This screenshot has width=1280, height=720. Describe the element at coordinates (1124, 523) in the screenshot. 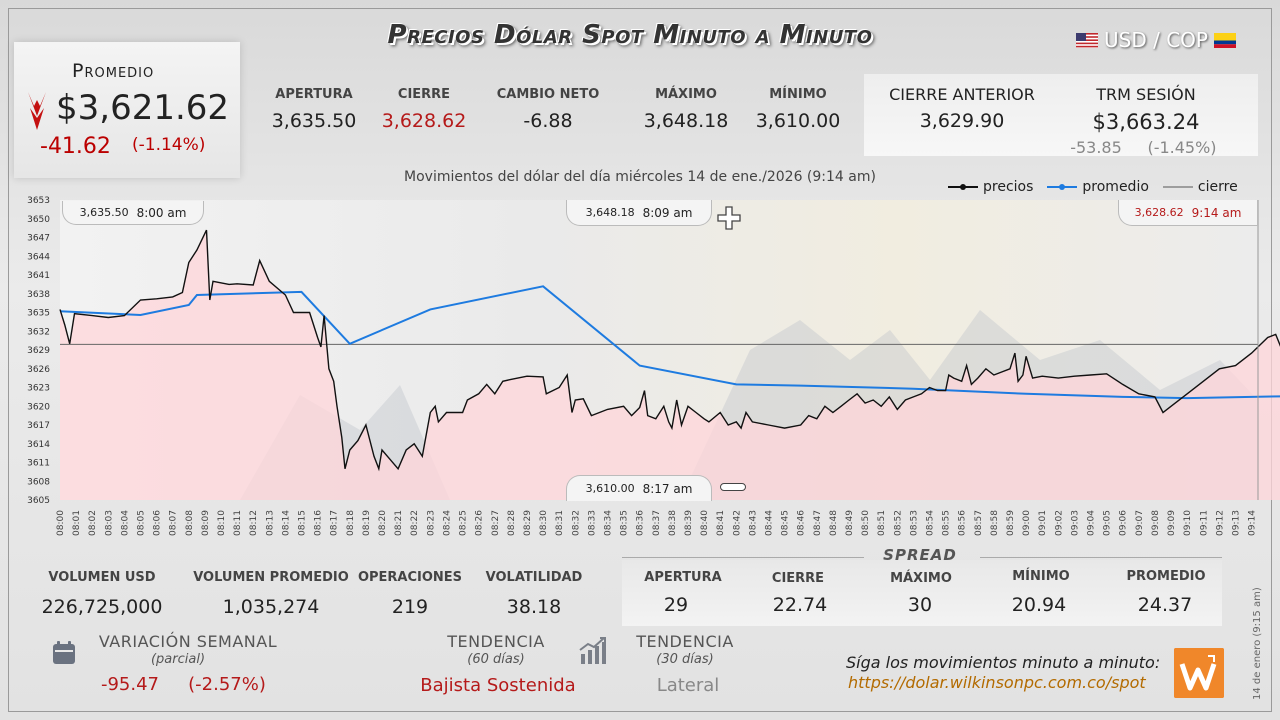

I see `x-tick-label: 09:06` at that location.